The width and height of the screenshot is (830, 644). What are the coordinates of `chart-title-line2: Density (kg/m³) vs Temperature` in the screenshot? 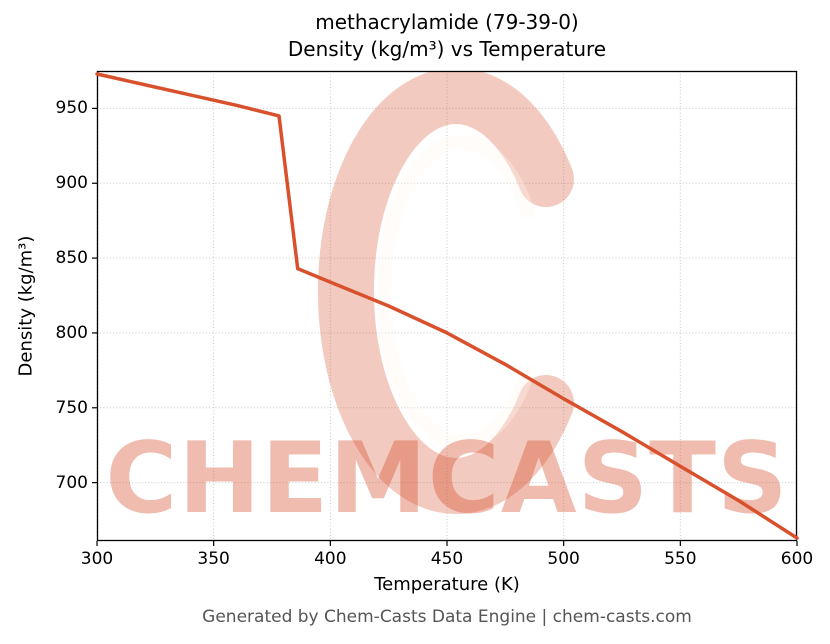 It's located at (447, 49).